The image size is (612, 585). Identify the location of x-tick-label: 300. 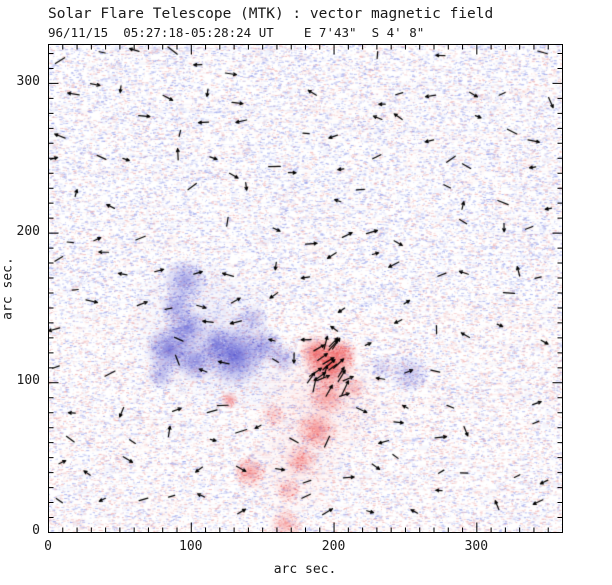
(476, 546).